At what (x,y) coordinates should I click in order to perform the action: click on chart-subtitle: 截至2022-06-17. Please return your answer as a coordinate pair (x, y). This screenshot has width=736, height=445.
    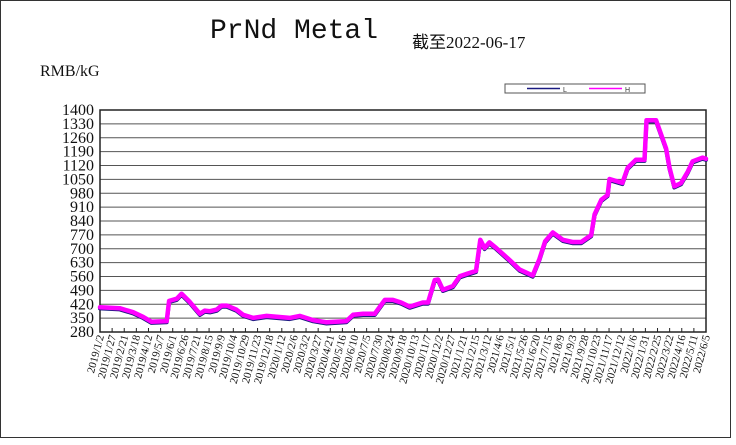
    Looking at the image, I should click on (469, 42).